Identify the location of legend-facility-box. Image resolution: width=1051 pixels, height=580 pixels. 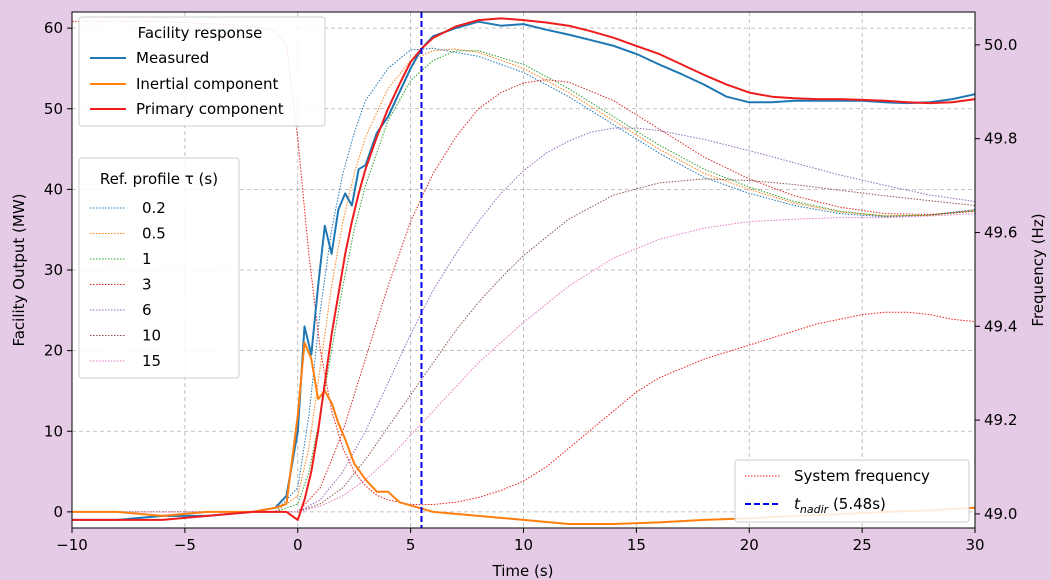
(202, 71).